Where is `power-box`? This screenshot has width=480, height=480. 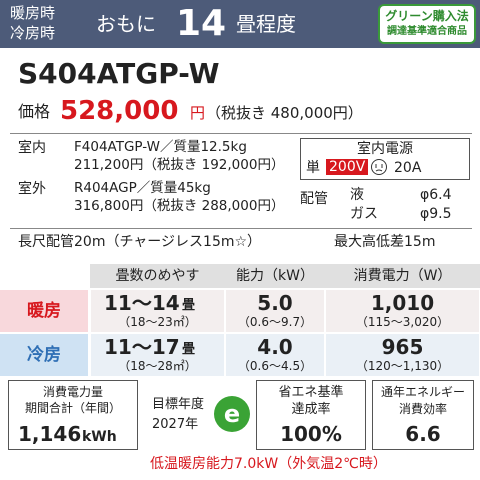 power-box is located at coordinates (385, 159).